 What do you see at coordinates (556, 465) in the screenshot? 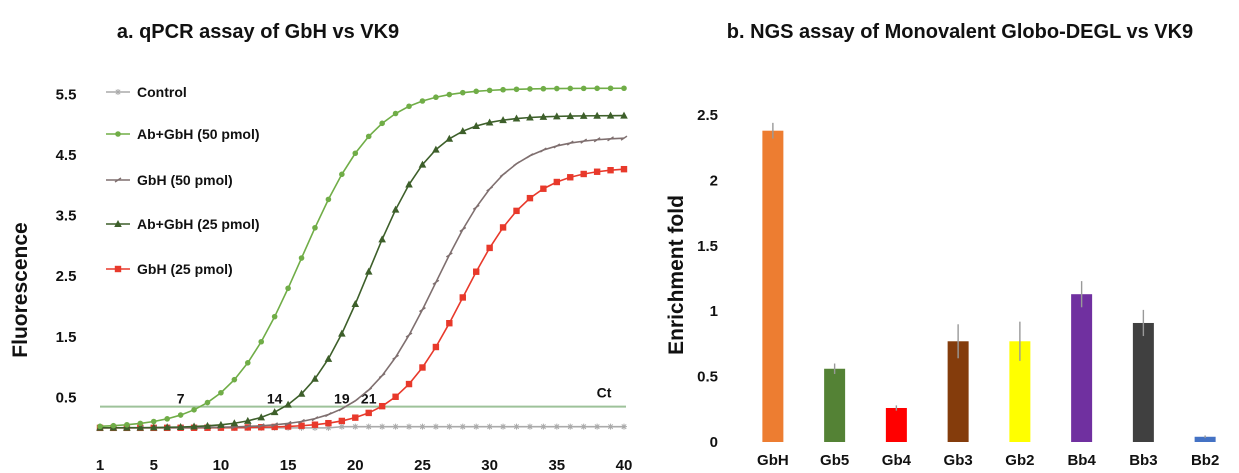
I see `x-tick-label: 35` at bounding box center [556, 465].